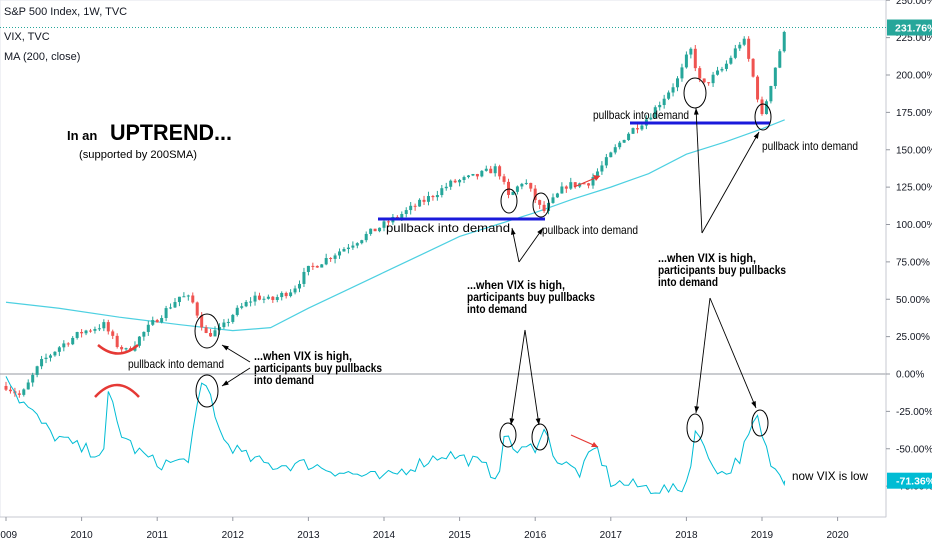 Image resolution: width=932 pixels, height=555 pixels. What do you see at coordinates (27, 37) in the screenshot?
I see `legend-vix: VIX, TVC` at bounding box center [27, 37].